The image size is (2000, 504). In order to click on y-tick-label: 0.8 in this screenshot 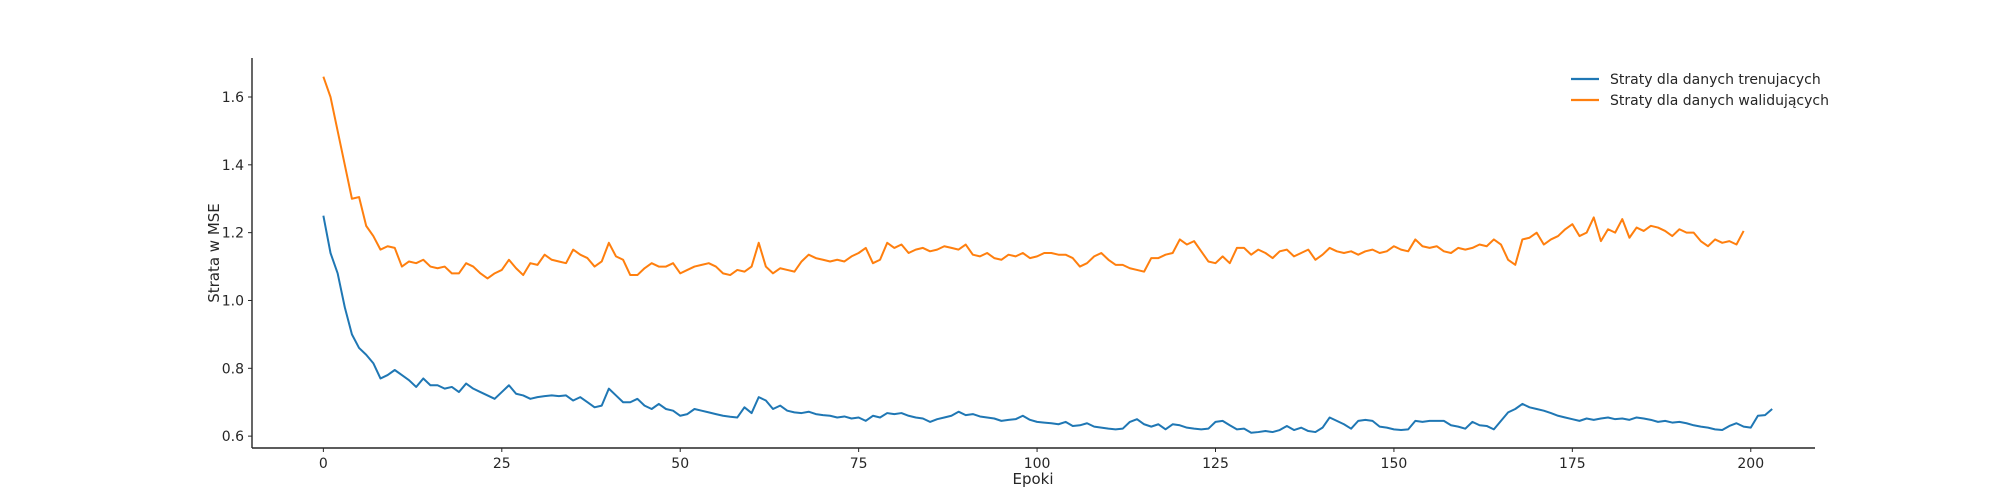, I will do `click(233, 369)`.